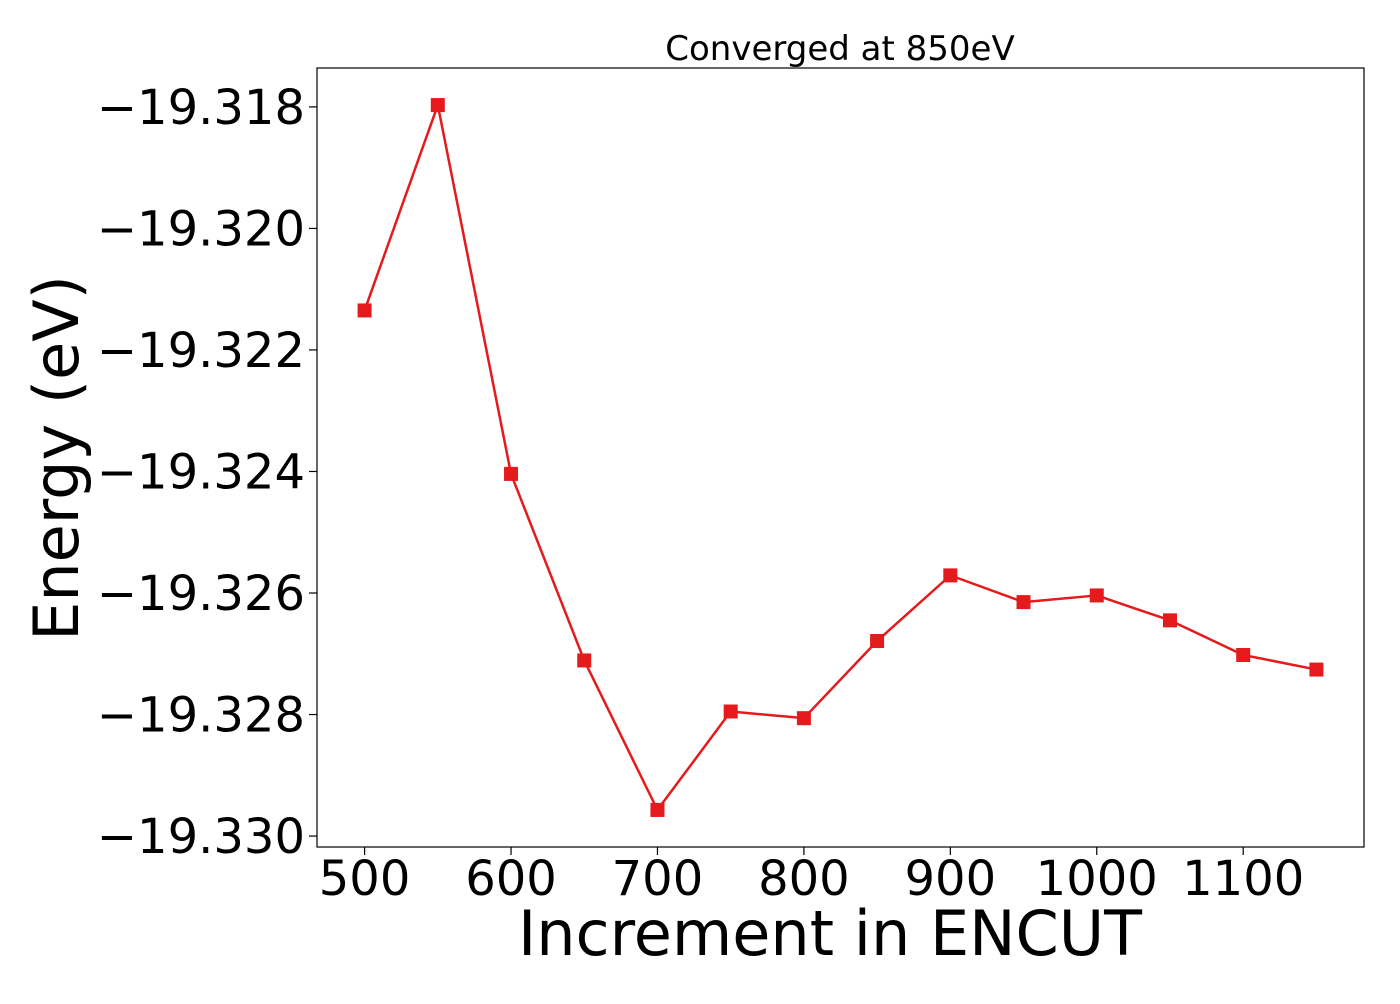  What do you see at coordinates (511, 879) in the screenshot?
I see `x-tick-label: 600` at bounding box center [511, 879].